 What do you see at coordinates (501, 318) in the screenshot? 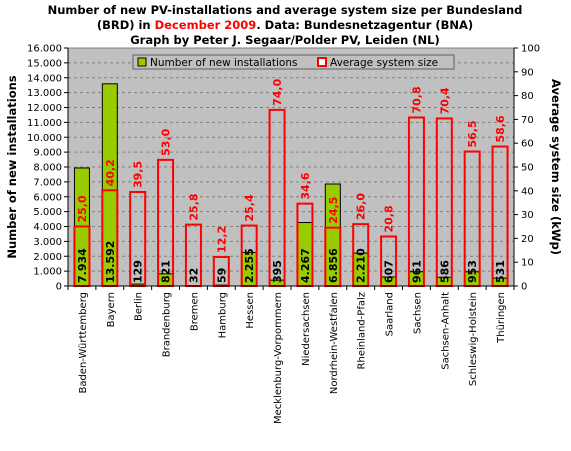
I see `x-tick-label: Thüringen` at bounding box center [501, 318].